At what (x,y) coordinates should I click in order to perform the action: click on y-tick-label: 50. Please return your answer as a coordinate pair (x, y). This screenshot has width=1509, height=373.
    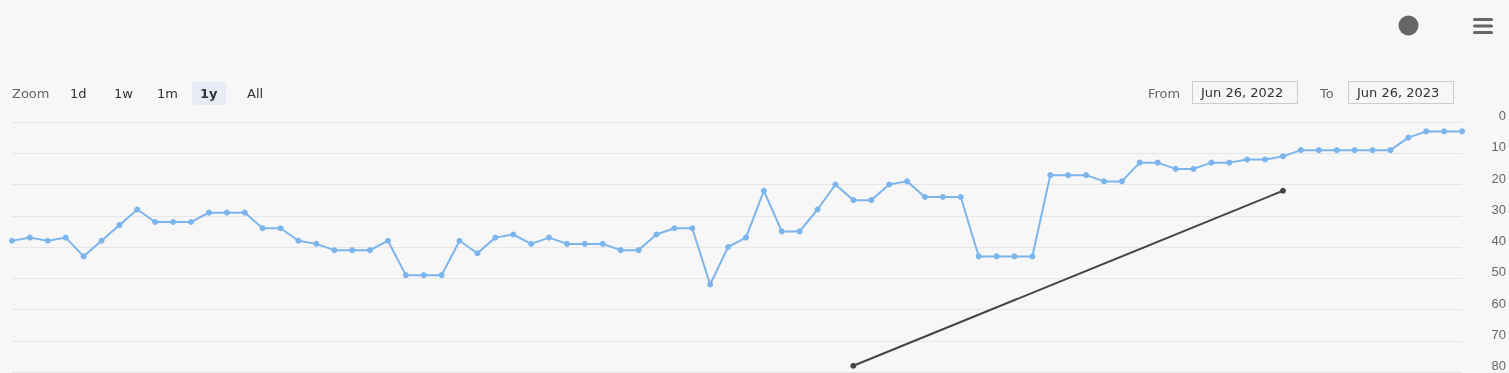
    Looking at the image, I should click on (1498, 272).